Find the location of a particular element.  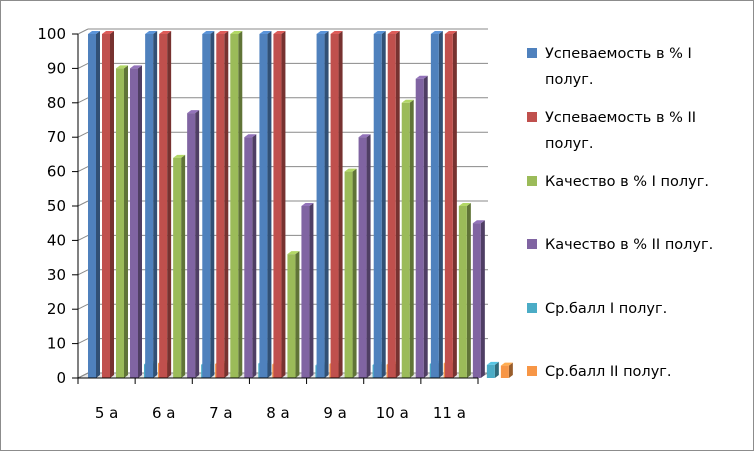

y-tick-label: 50 is located at coordinates (56, 206).